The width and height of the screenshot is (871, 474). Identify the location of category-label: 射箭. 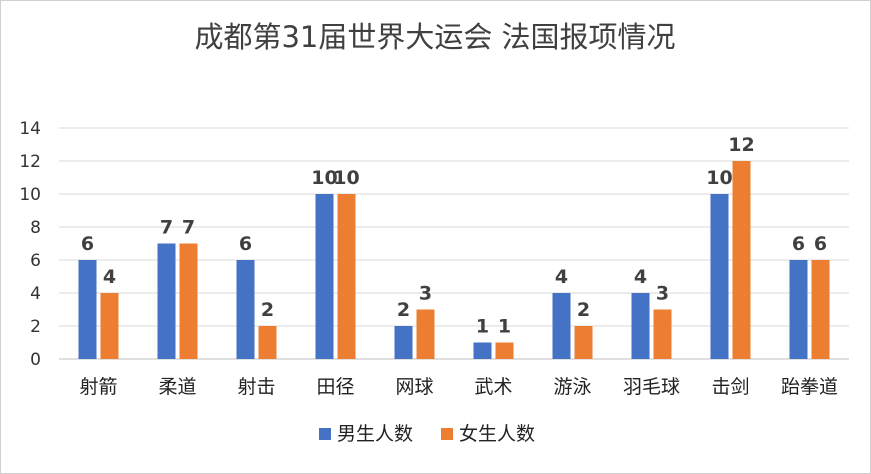
(98, 387).